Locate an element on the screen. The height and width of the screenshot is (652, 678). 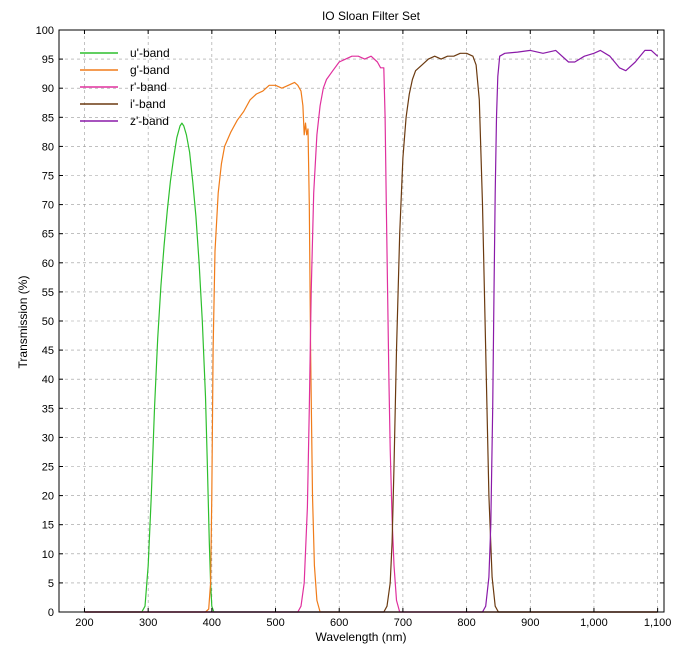
x-tick-label: 300 is located at coordinates (148, 623).